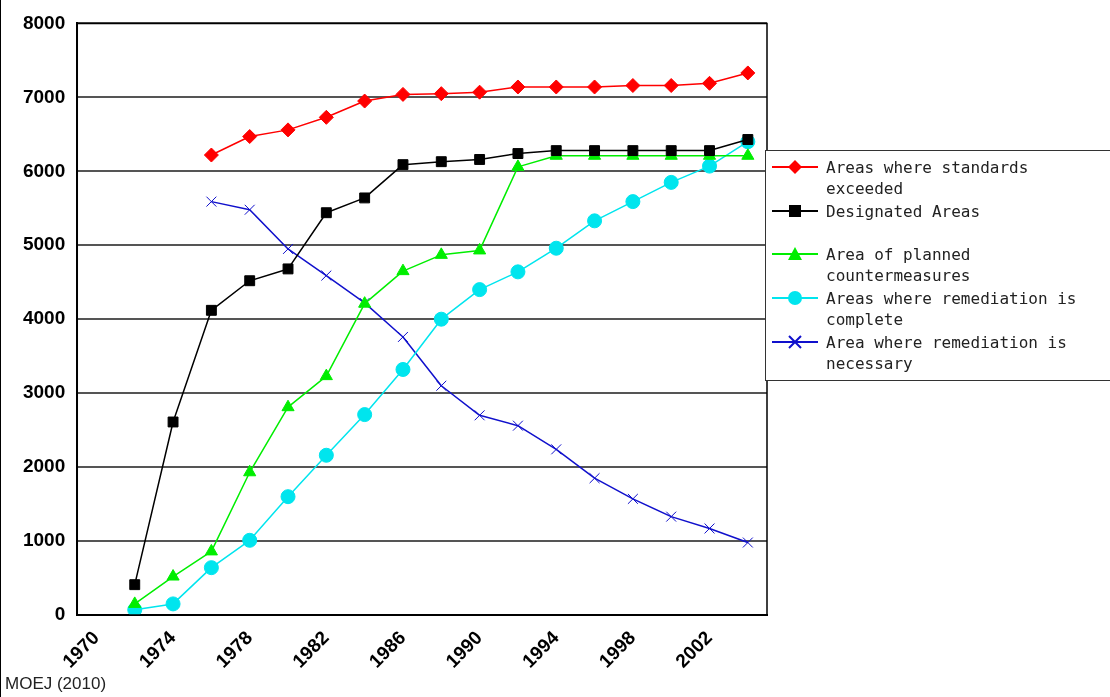 The width and height of the screenshot is (1110, 697). I want to click on y-tick-label: 3000, so click(44, 392).